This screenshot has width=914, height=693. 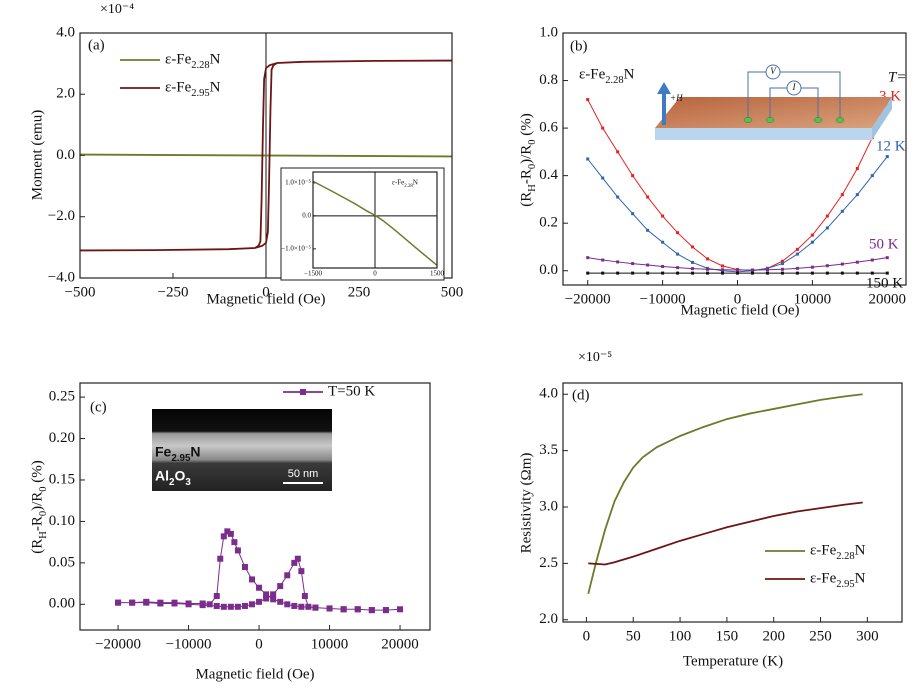 What do you see at coordinates (891, 146) in the screenshot?
I see `series-label: 12 K` at bounding box center [891, 146].